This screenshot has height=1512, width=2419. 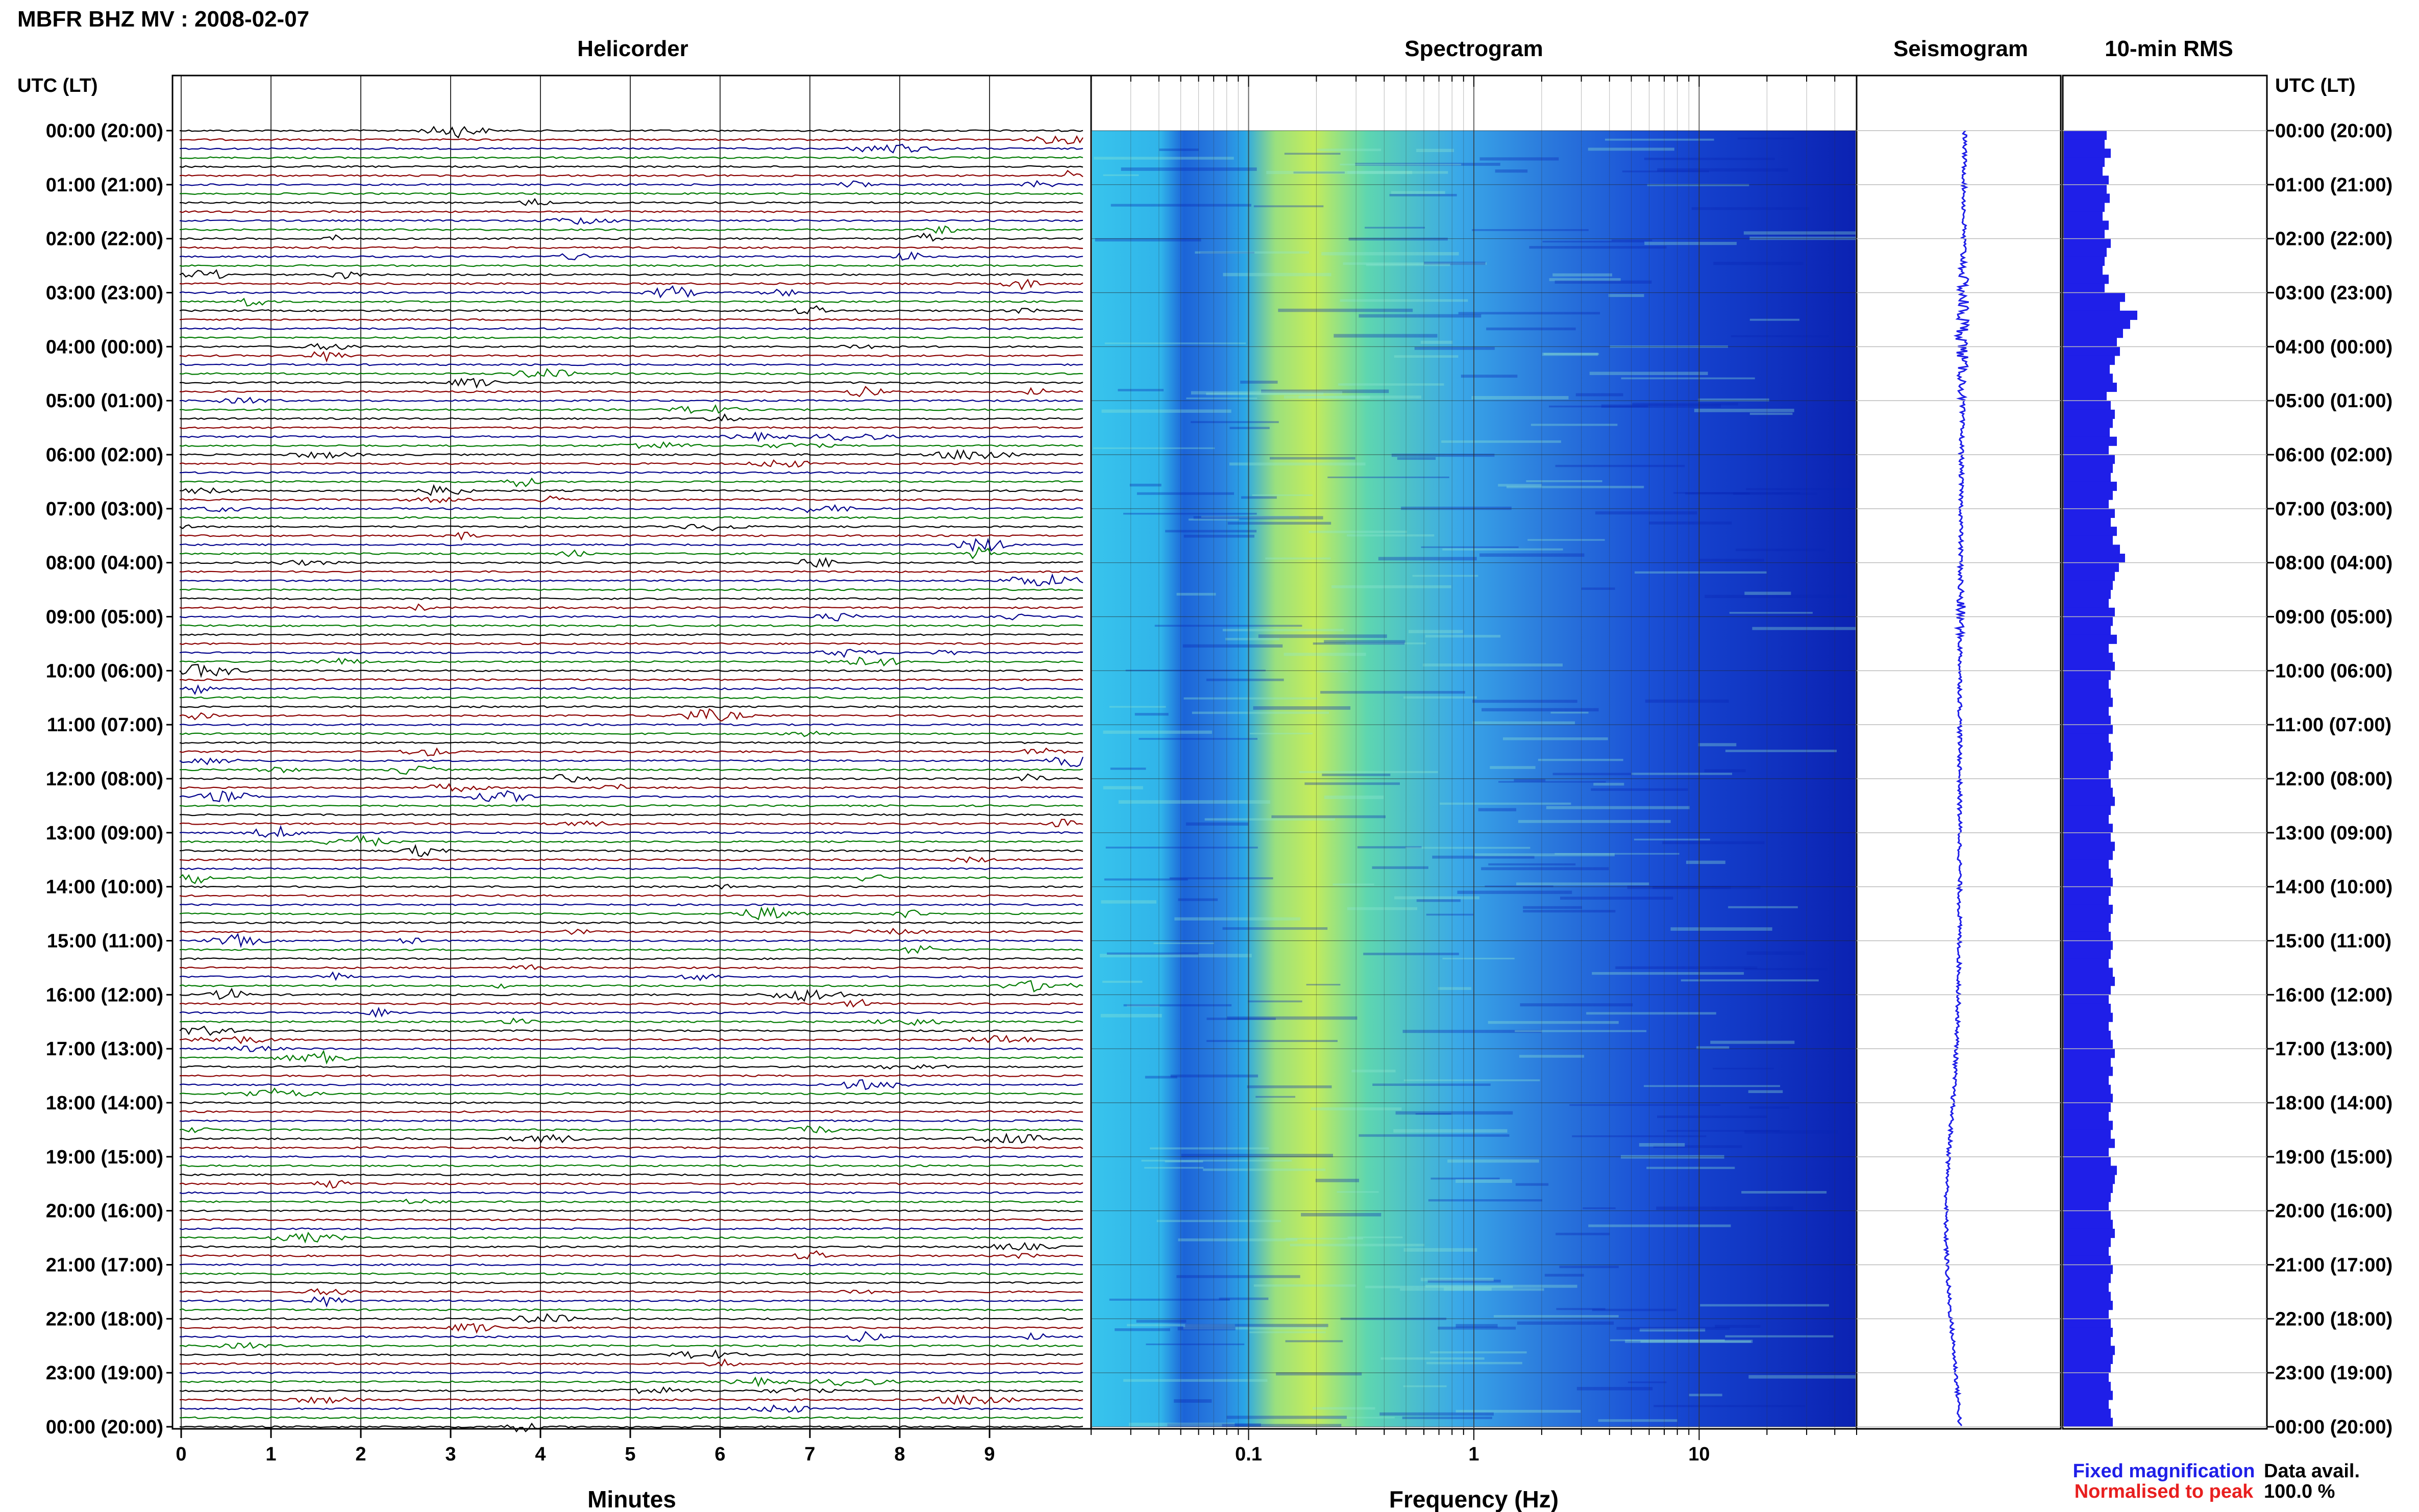 What do you see at coordinates (104, 1103) in the screenshot?
I see `time-label-left: 18:00 (14:00)` at bounding box center [104, 1103].